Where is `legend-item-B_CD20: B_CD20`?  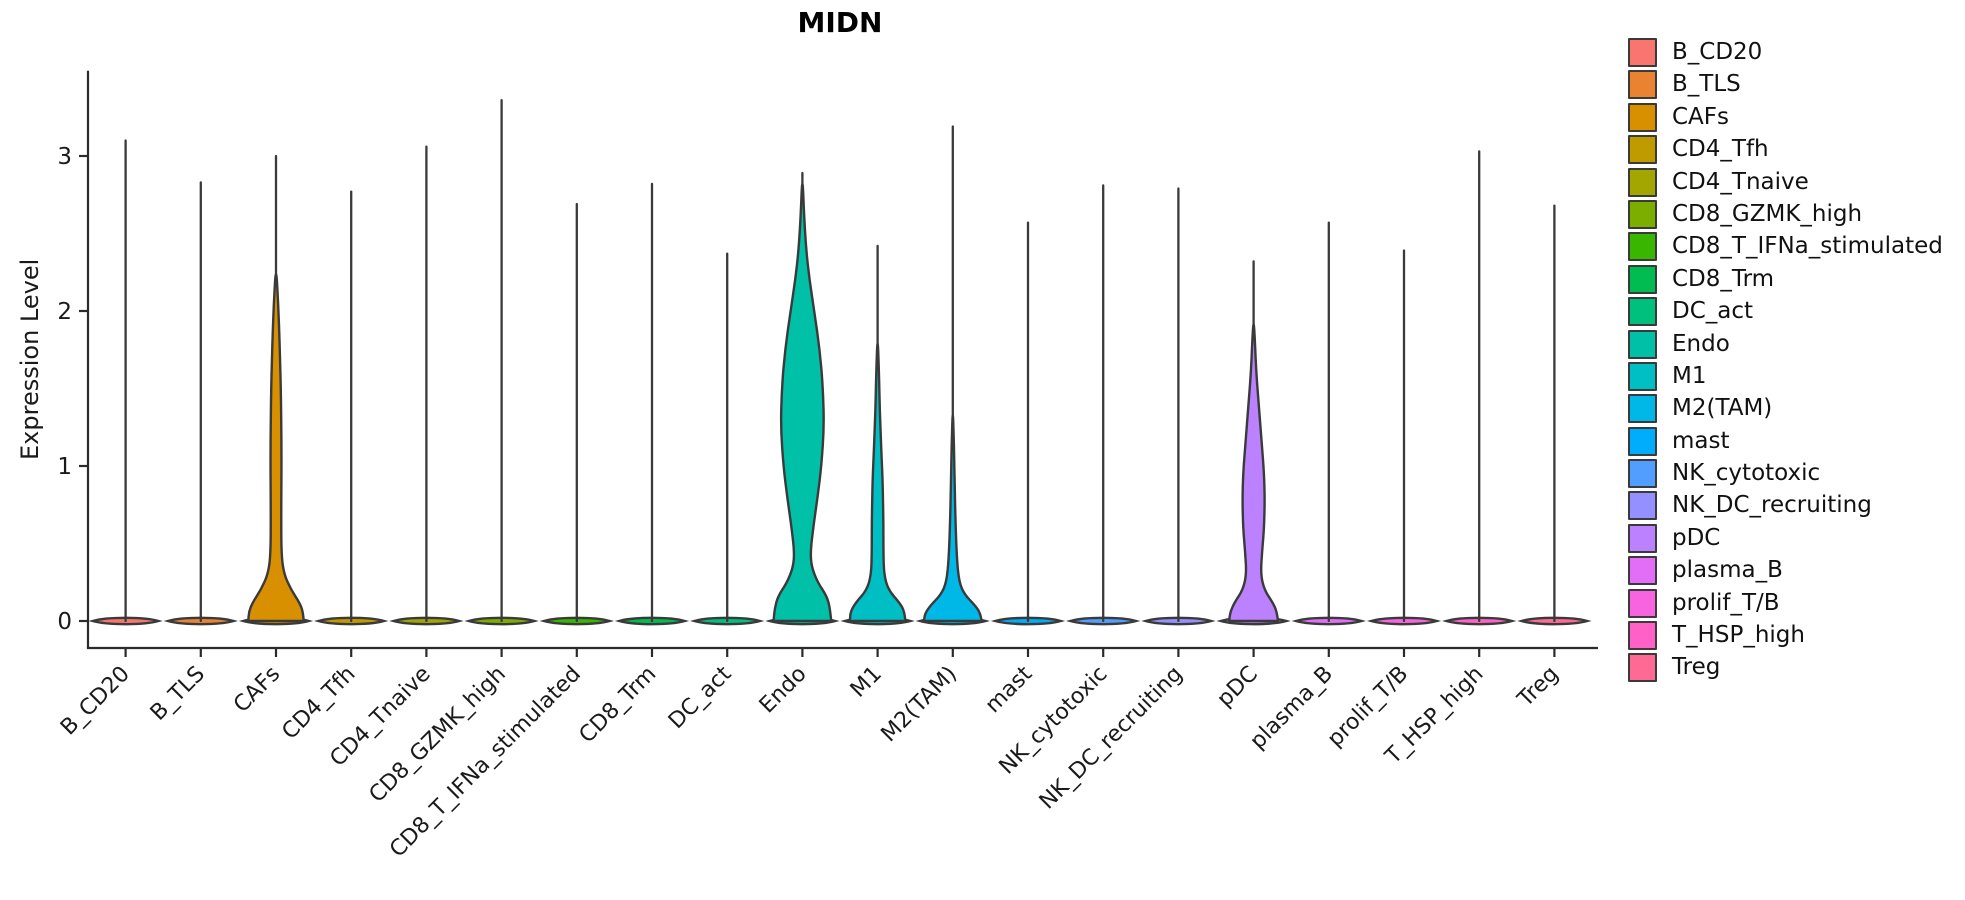 legend-item-B_CD20: B_CD20 is located at coordinates (1785, 52).